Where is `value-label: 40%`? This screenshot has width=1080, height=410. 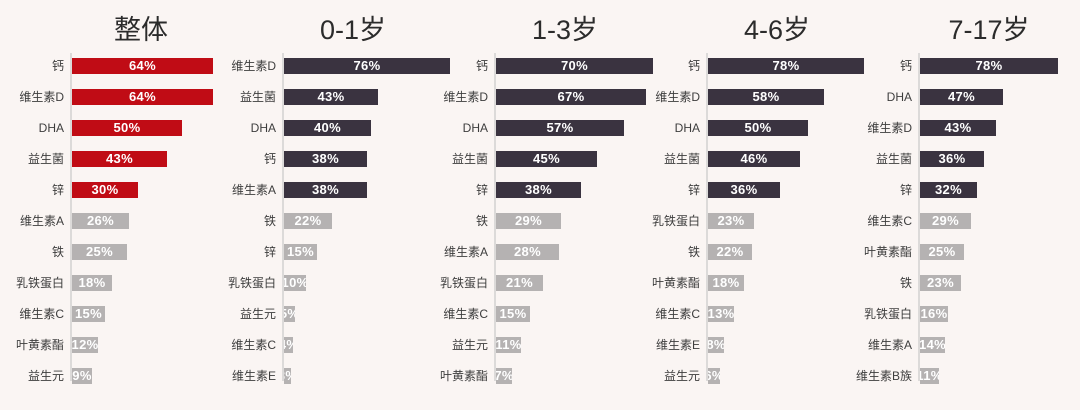
value-label: 40% is located at coordinates (327, 127).